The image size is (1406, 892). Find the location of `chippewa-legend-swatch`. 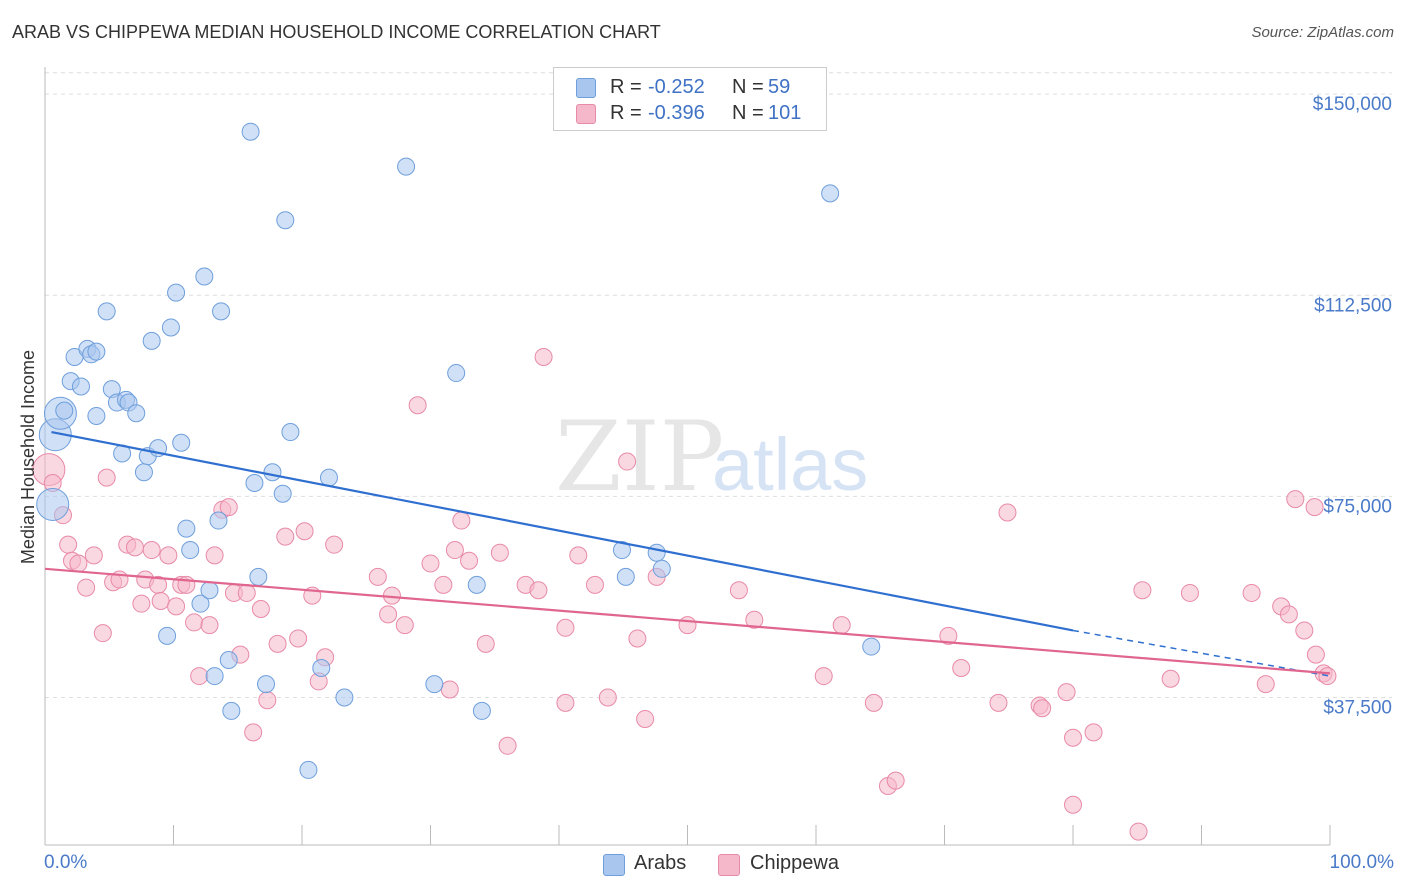

chippewa-legend-swatch is located at coordinates (729, 865).